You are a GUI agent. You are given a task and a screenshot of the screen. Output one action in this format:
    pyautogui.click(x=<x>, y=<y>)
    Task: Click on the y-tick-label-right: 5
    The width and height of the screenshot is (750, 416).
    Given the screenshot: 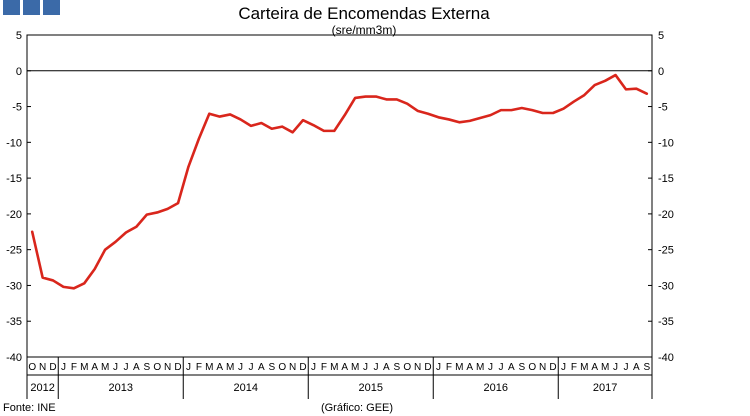 What is the action you would take?
    pyautogui.click(x=661, y=36)
    